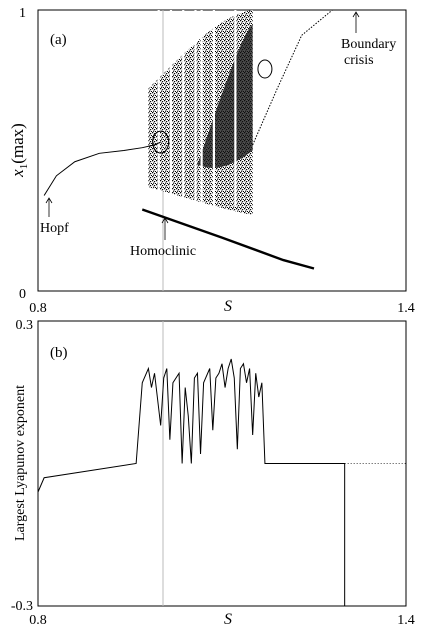 The image size is (433, 628). I want to click on panel-b-label: (b), so click(59, 353).